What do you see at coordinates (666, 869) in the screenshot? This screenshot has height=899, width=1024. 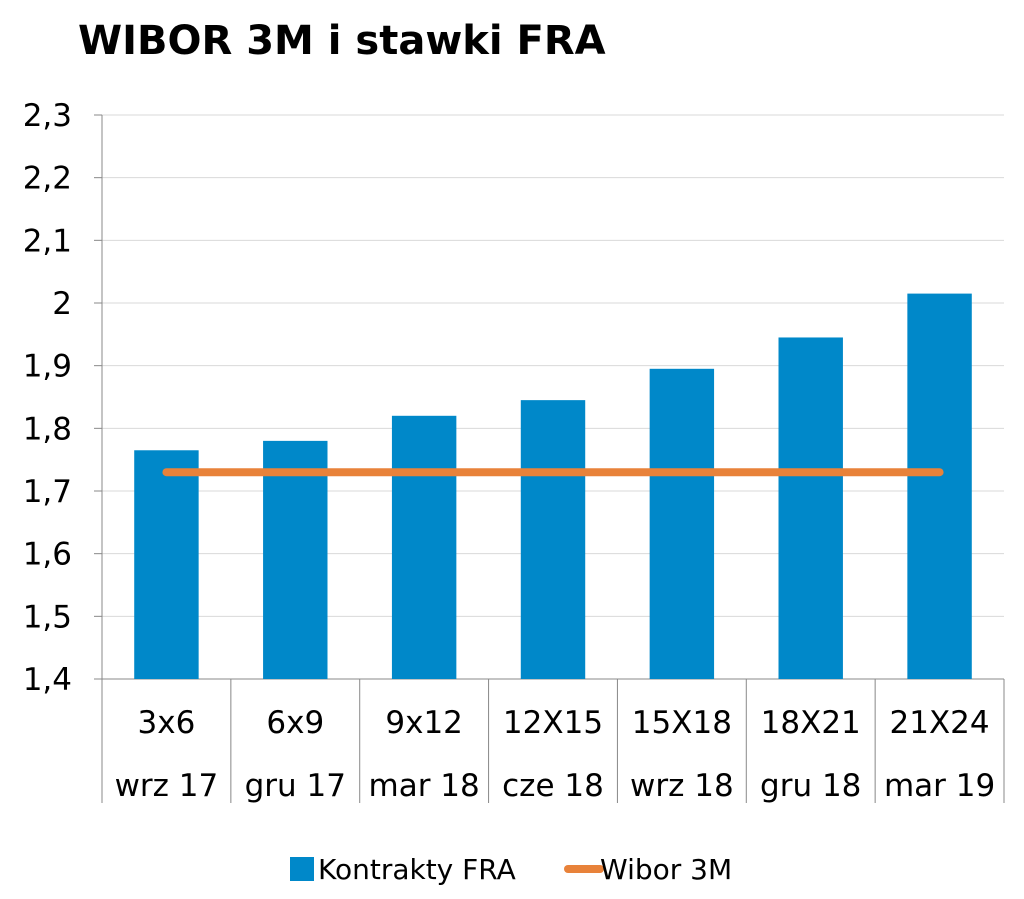 I see `legend-label: Wibor 3M` at bounding box center [666, 869].